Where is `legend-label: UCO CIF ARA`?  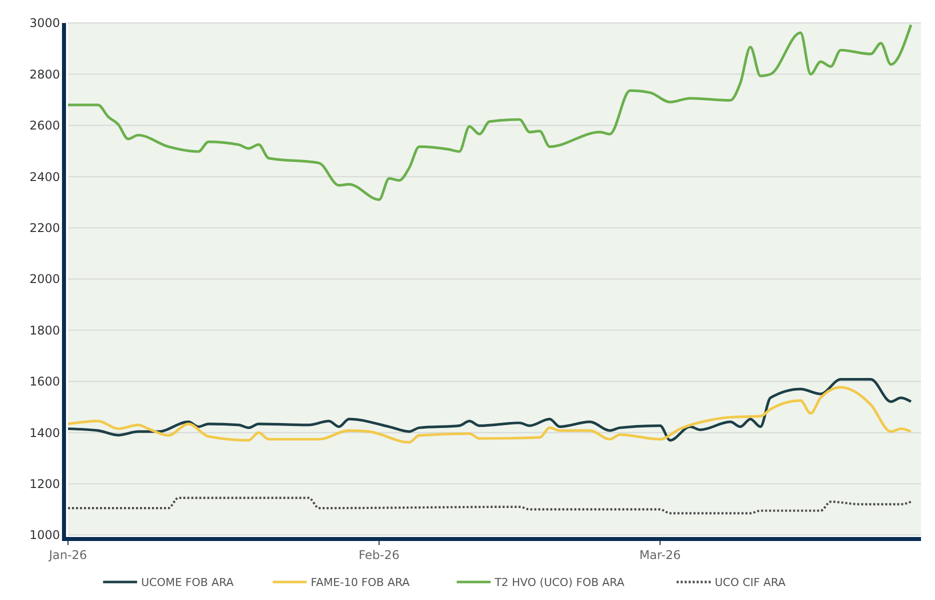
legend-label: UCO CIF ARA is located at coordinates (750, 582).